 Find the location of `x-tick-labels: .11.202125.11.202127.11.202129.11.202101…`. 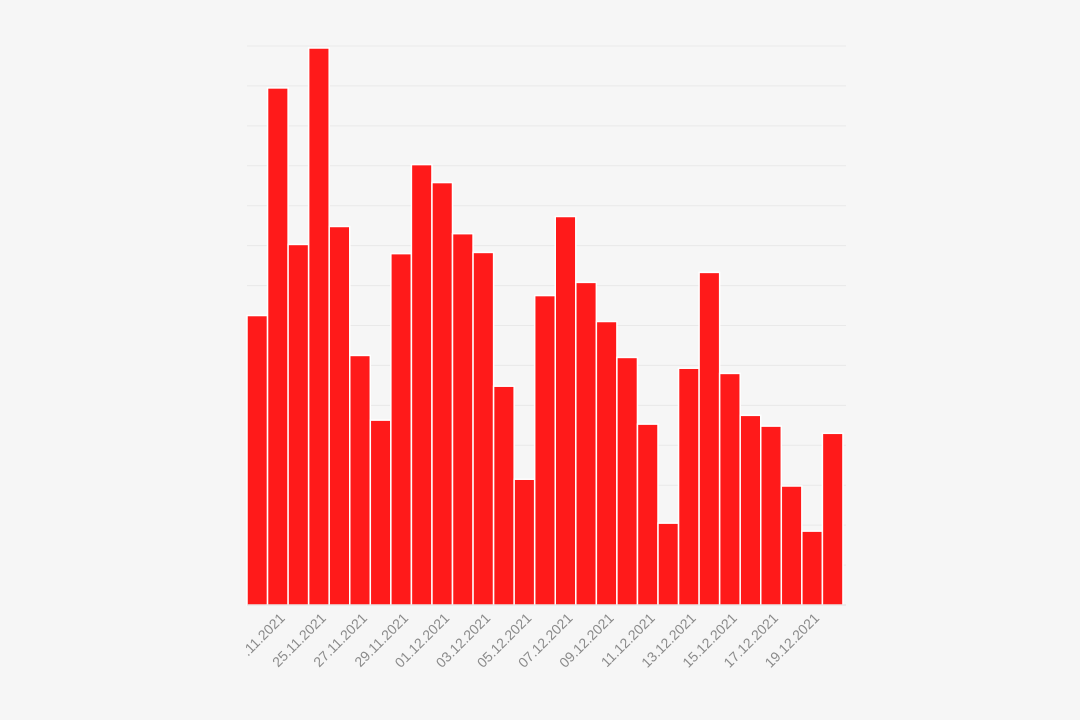

x-tick-labels: .11.202125.11.202127.11.202129.11.202101… is located at coordinates (531, 640).